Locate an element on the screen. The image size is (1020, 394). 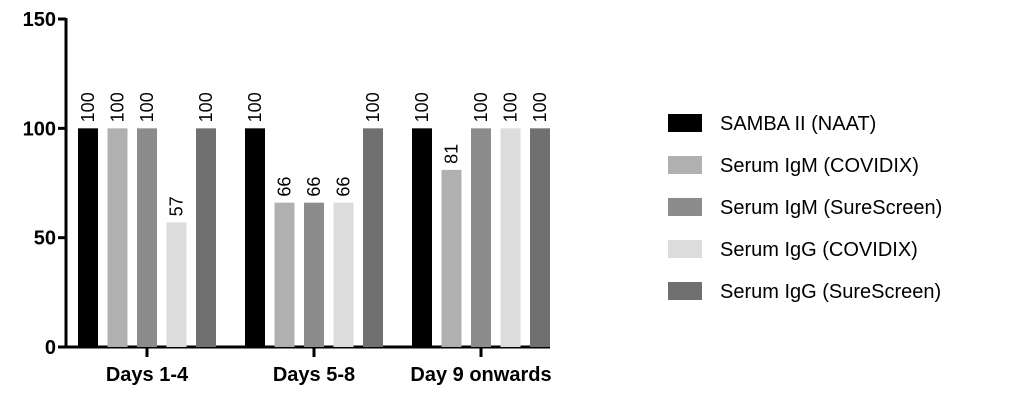
x-tick-label: Days 1-4 is located at coordinates (147, 375).